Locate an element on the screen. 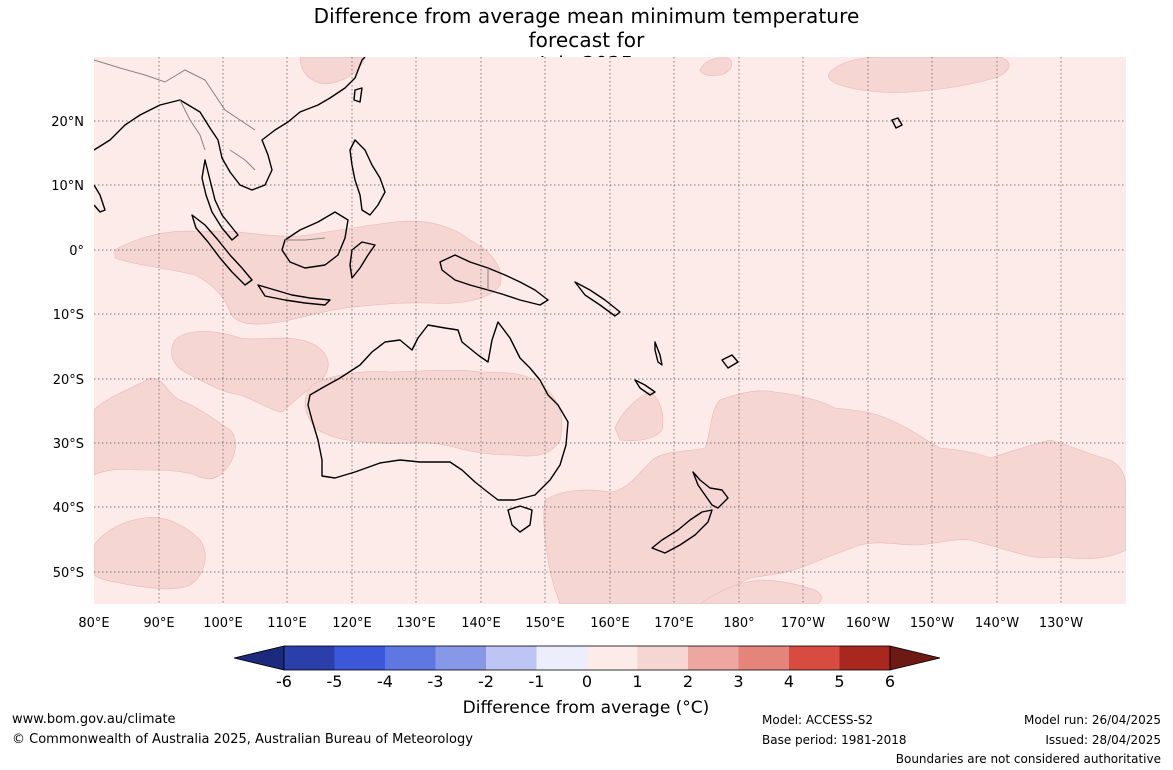 This screenshot has width=1173, height=770. southeast-asia-coastline is located at coordinates (230, 124).